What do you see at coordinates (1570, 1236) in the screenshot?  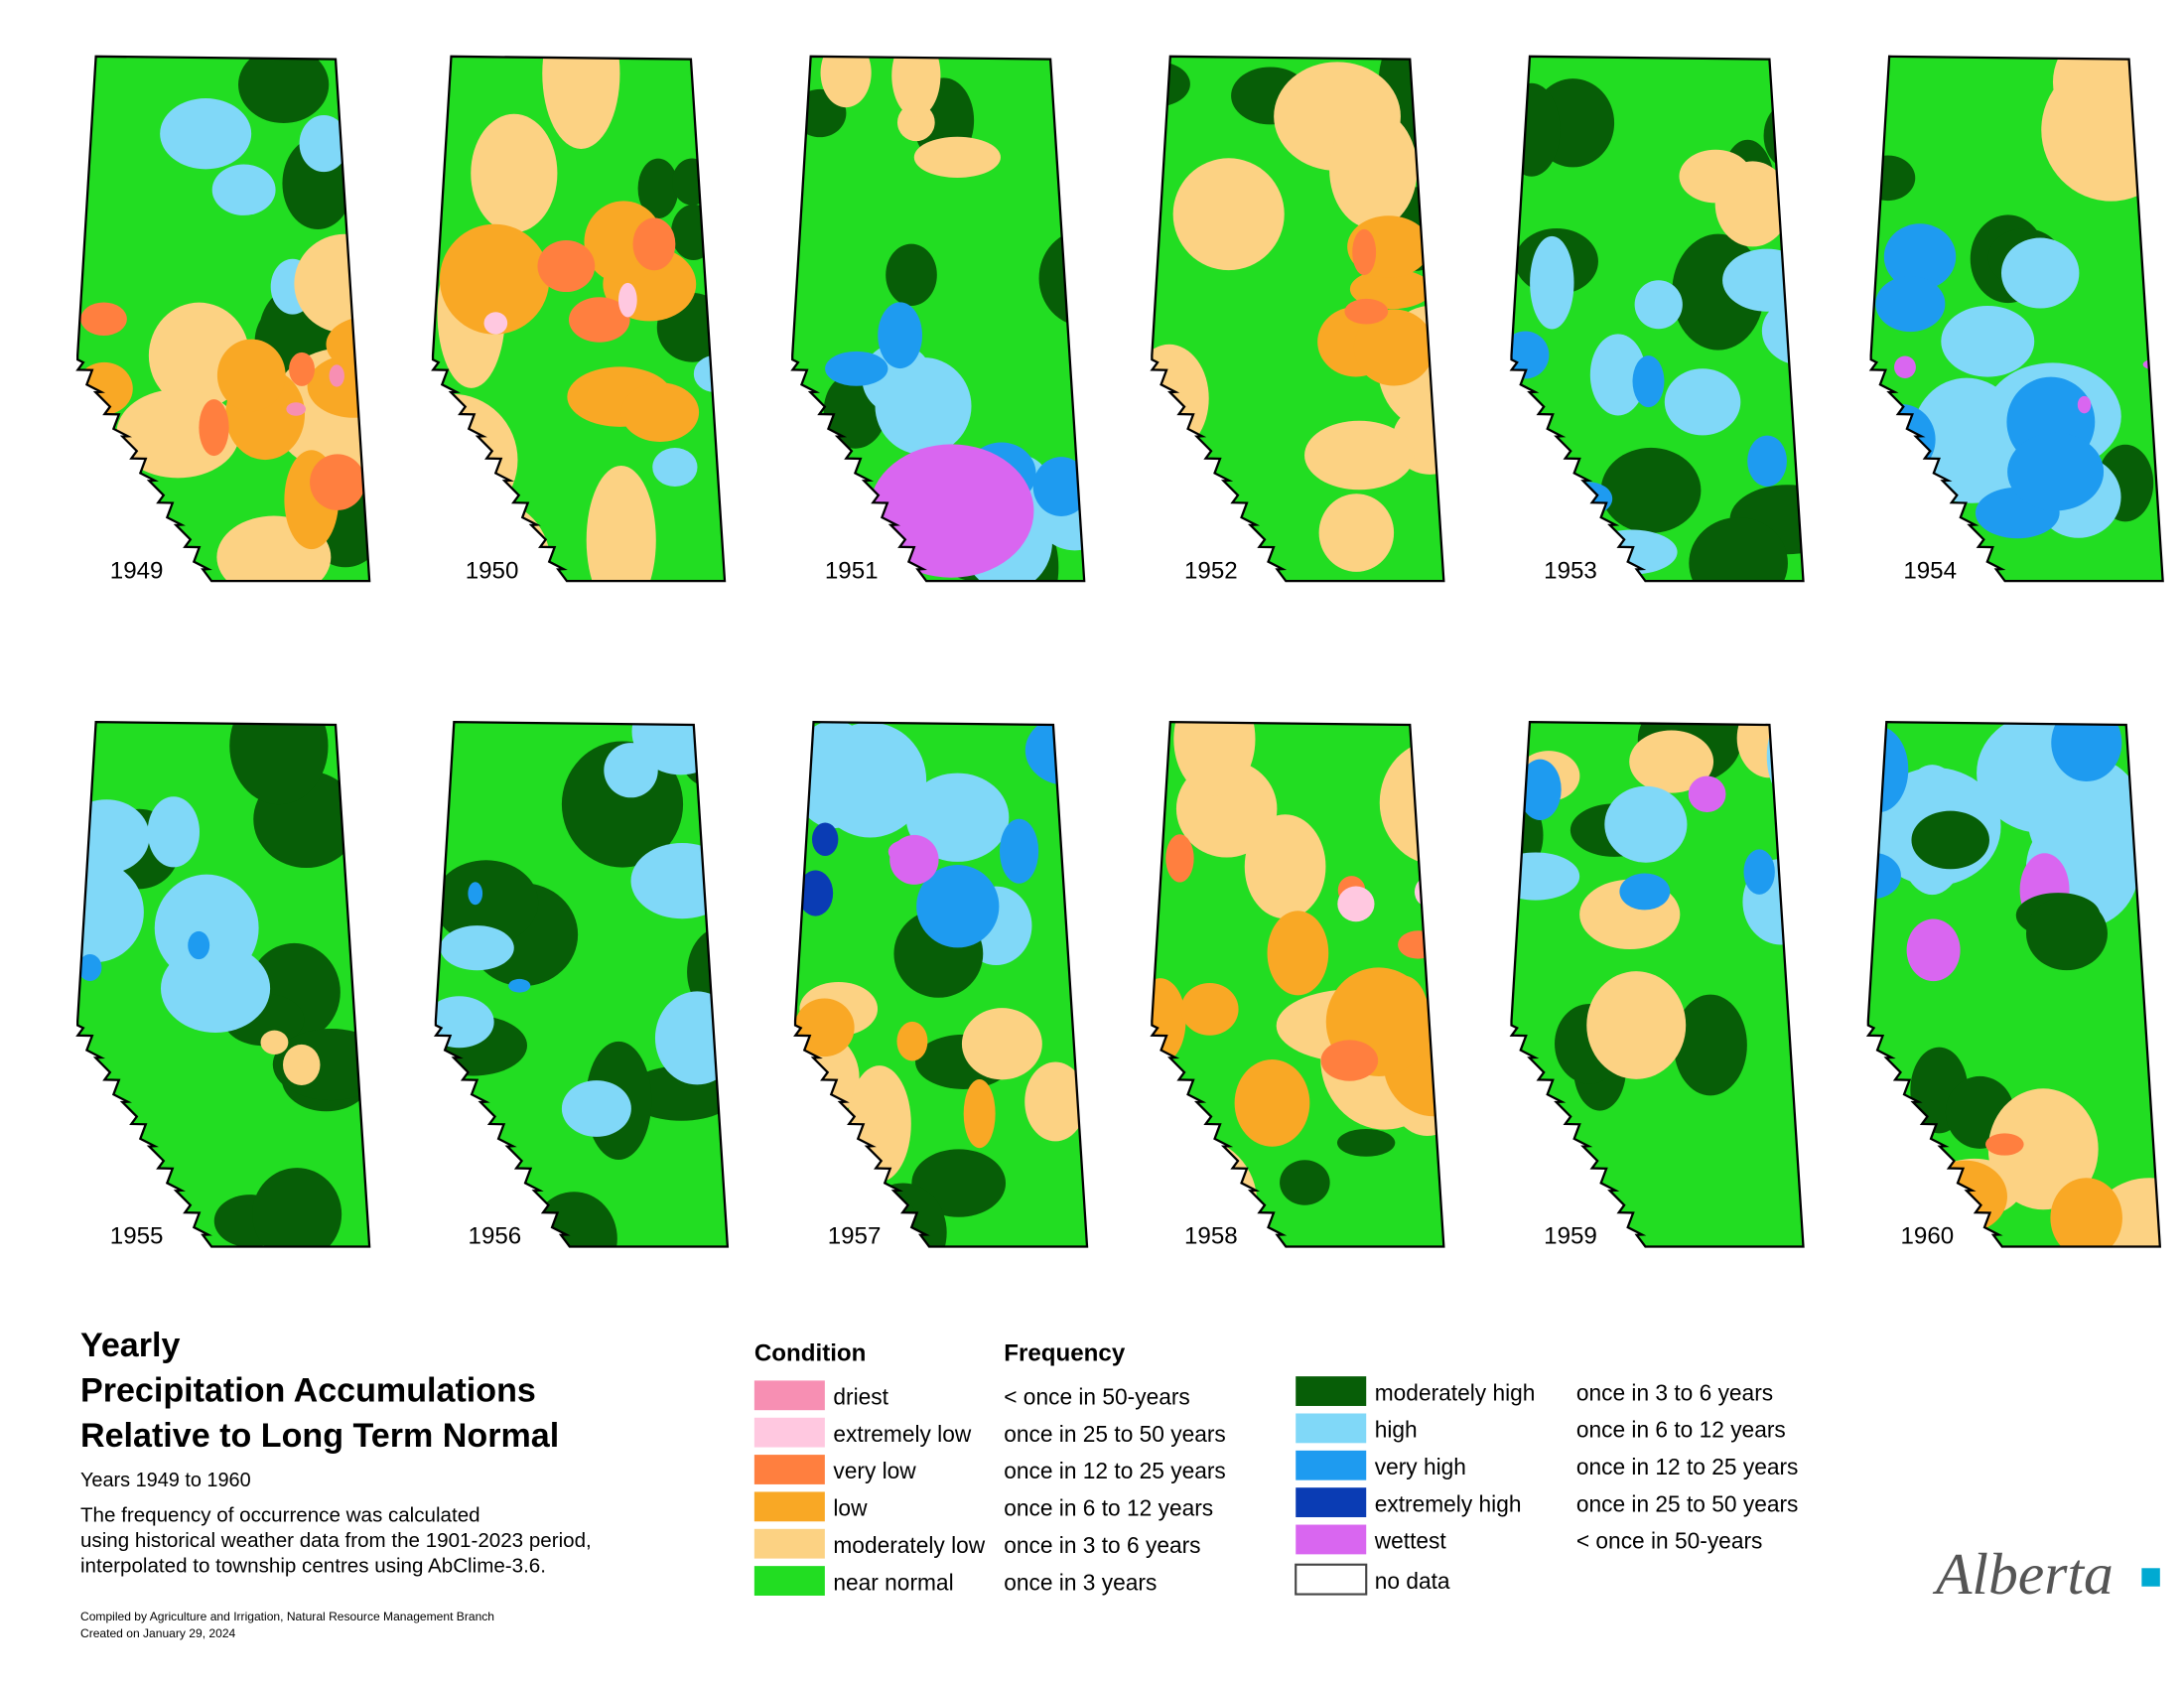 I see `map-year: 1959` at bounding box center [1570, 1236].